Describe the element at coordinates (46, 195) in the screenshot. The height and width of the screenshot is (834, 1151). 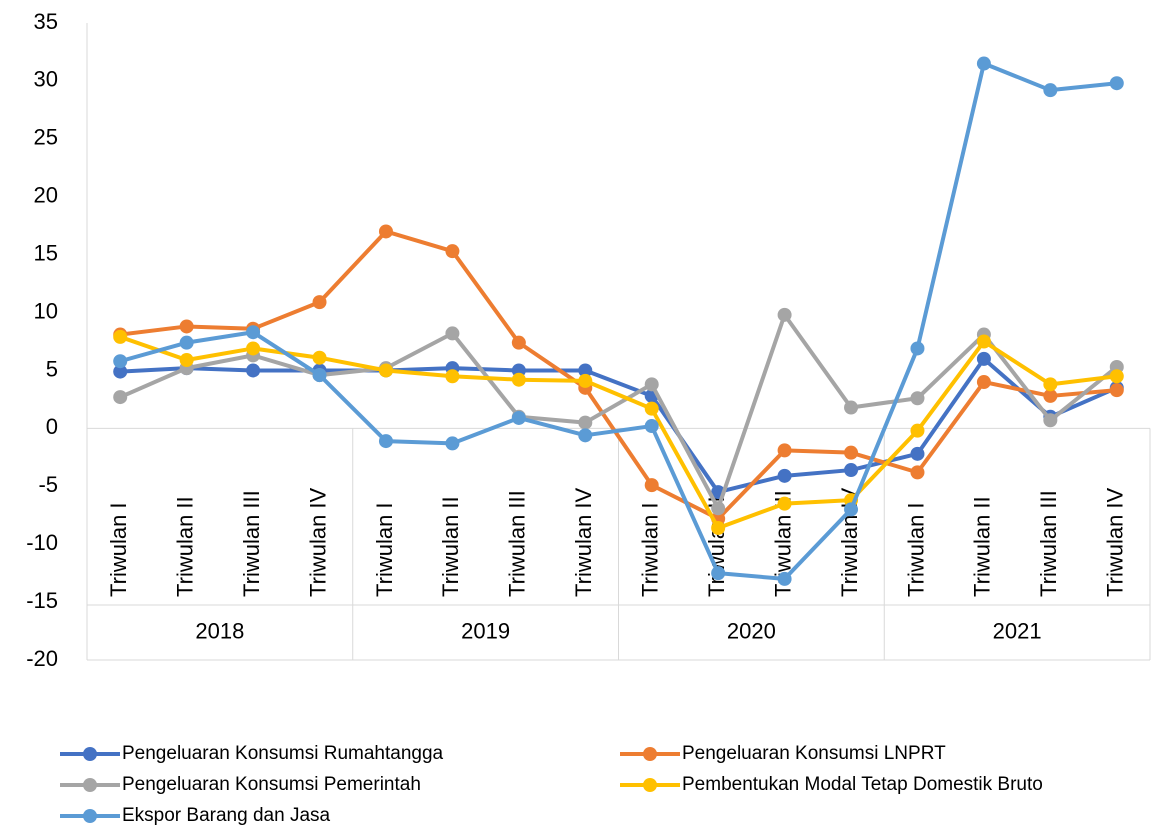
I see `y-tick-label: 20` at that location.